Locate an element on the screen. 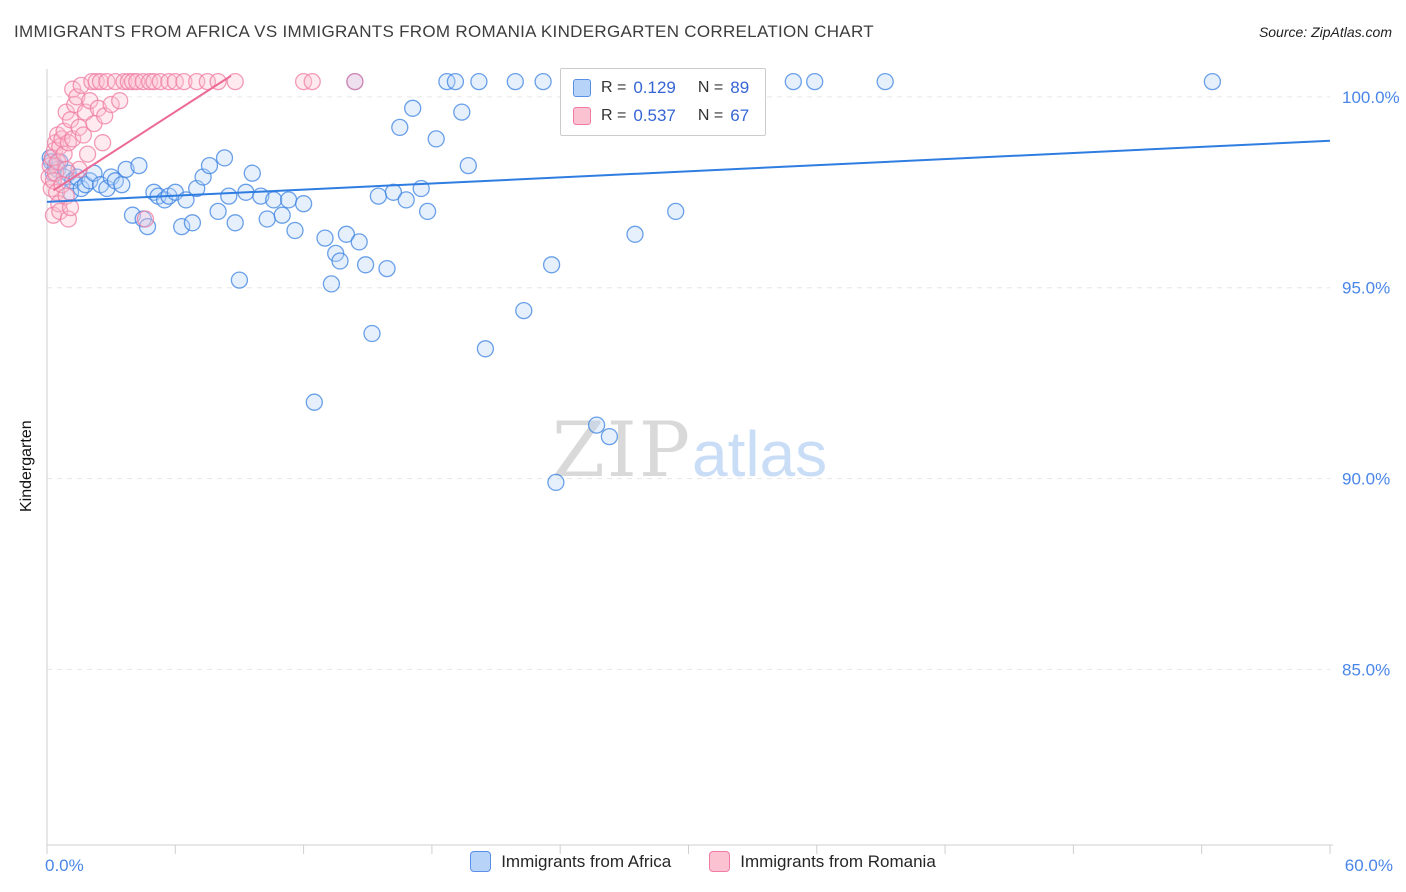 This screenshot has width=1406, height=892. y-tick-label: 100.0% is located at coordinates (1371, 97).